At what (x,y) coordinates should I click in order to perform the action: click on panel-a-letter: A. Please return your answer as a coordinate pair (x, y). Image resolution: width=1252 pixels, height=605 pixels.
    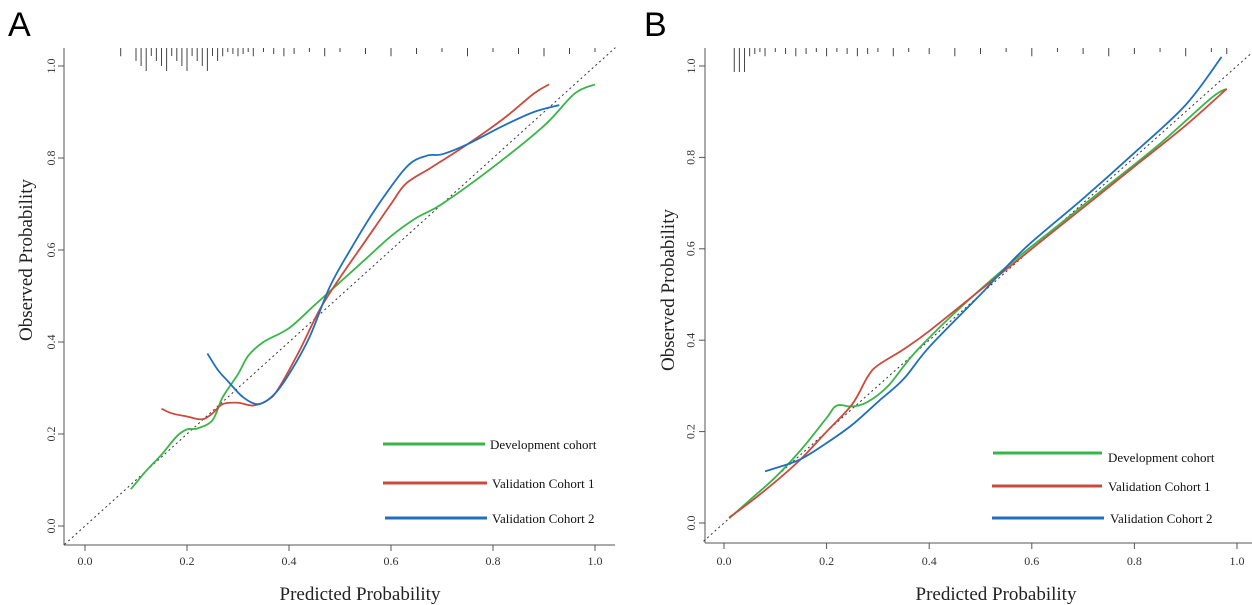
    Looking at the image, I should click on (19, 25).